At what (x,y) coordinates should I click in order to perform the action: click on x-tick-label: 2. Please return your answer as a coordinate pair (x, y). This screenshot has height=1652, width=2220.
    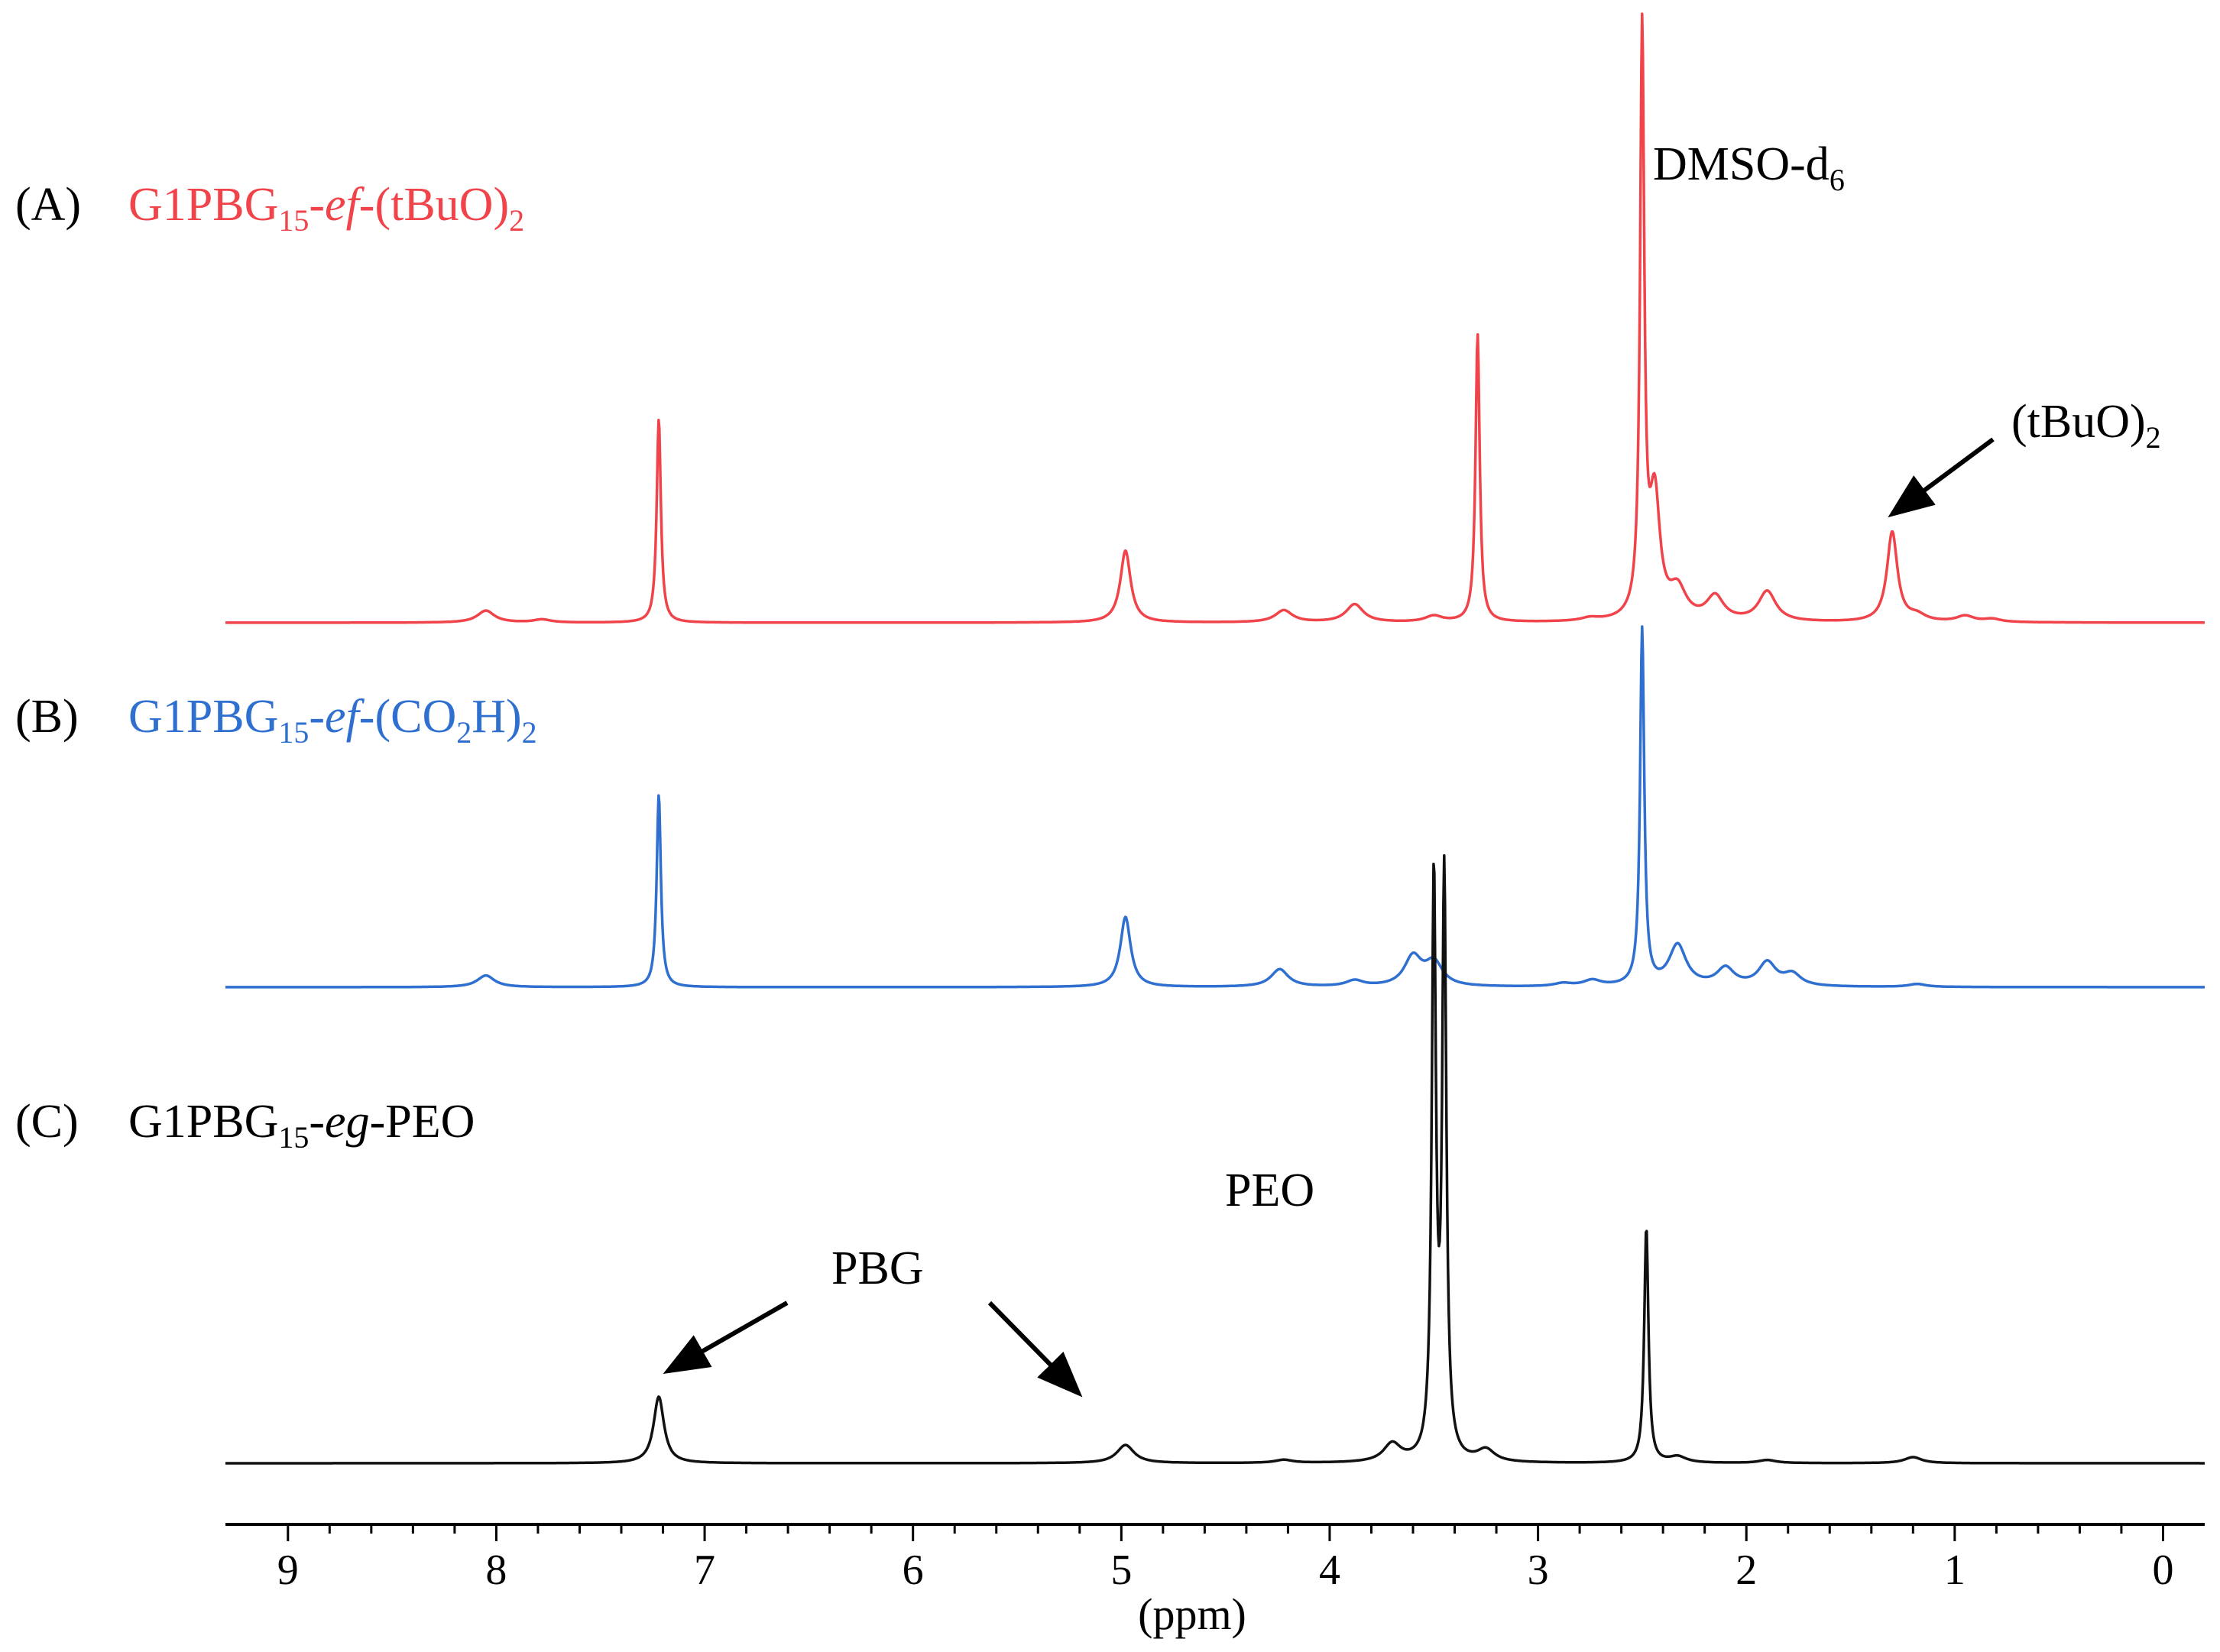
    Looking at the image, I should click on (1746, 1570).